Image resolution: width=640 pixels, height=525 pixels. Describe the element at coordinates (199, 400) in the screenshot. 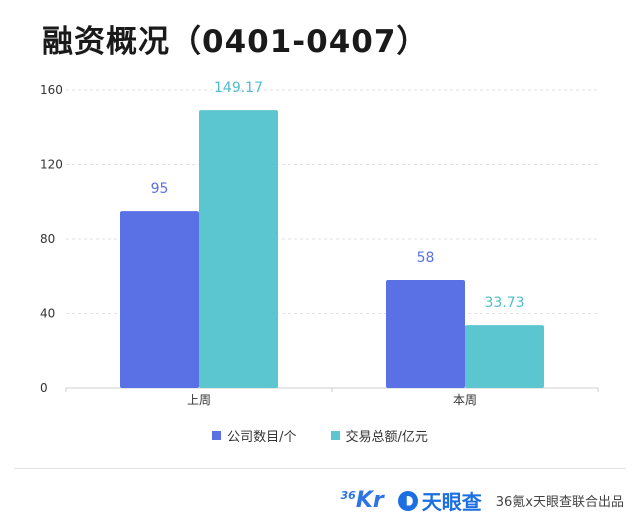

I see `x-category-label: 上周` at that location.